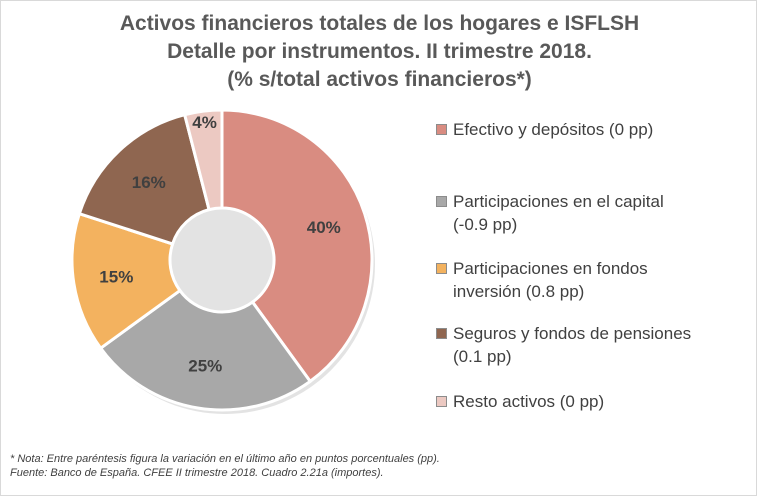 The image size is (759, 498). I want to click on legend-swatch-seguros, so click(441, 333).